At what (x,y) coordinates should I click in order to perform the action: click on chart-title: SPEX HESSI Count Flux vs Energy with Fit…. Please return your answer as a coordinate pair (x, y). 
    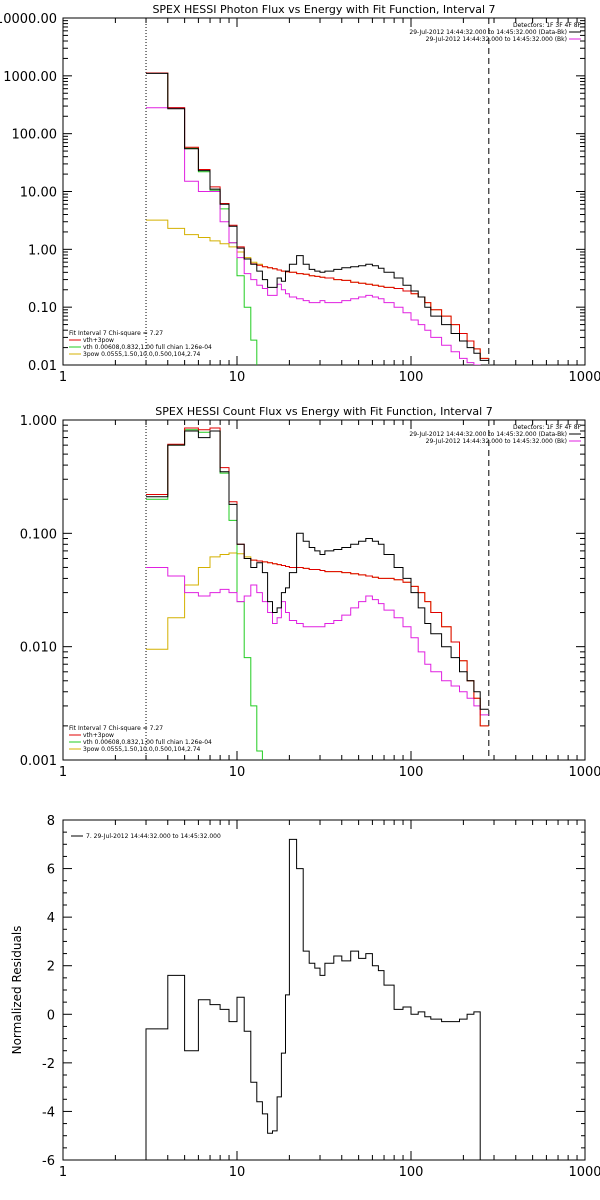
    Looking at the image, I should click on (323, 411).